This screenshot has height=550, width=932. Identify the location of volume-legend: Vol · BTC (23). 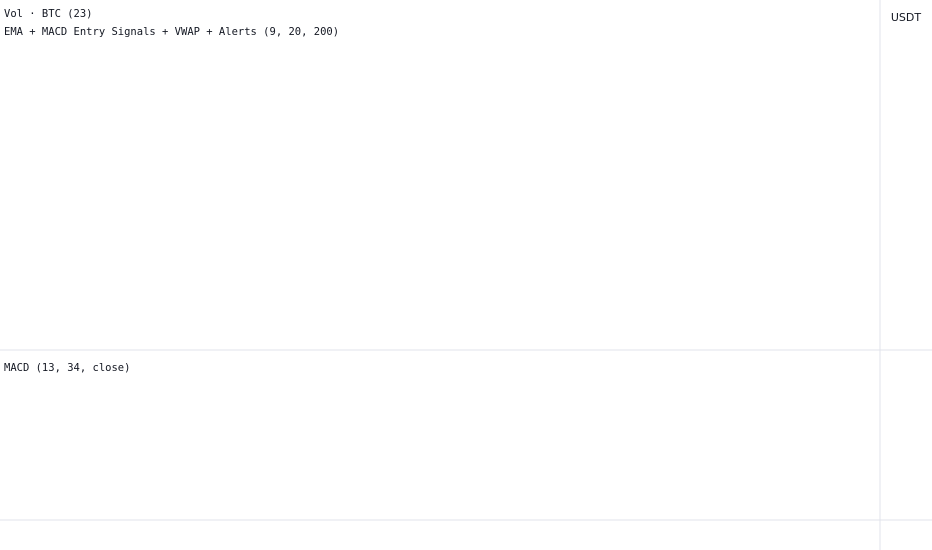
(48, 14).